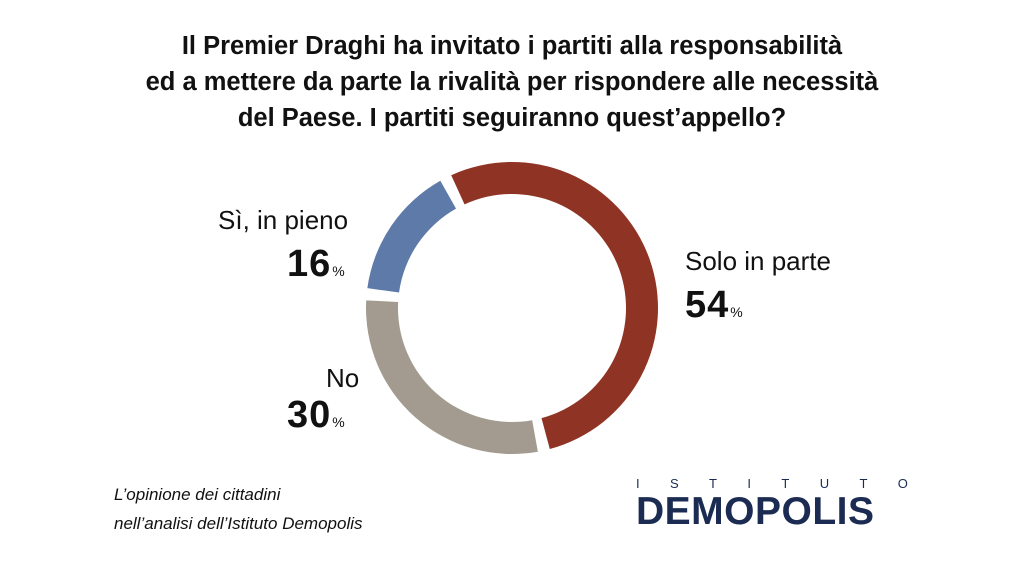 This screenshot has height=576, width=1024. I want to click on logo-wordmark: DEMOPOLIS, so click(755, 511).